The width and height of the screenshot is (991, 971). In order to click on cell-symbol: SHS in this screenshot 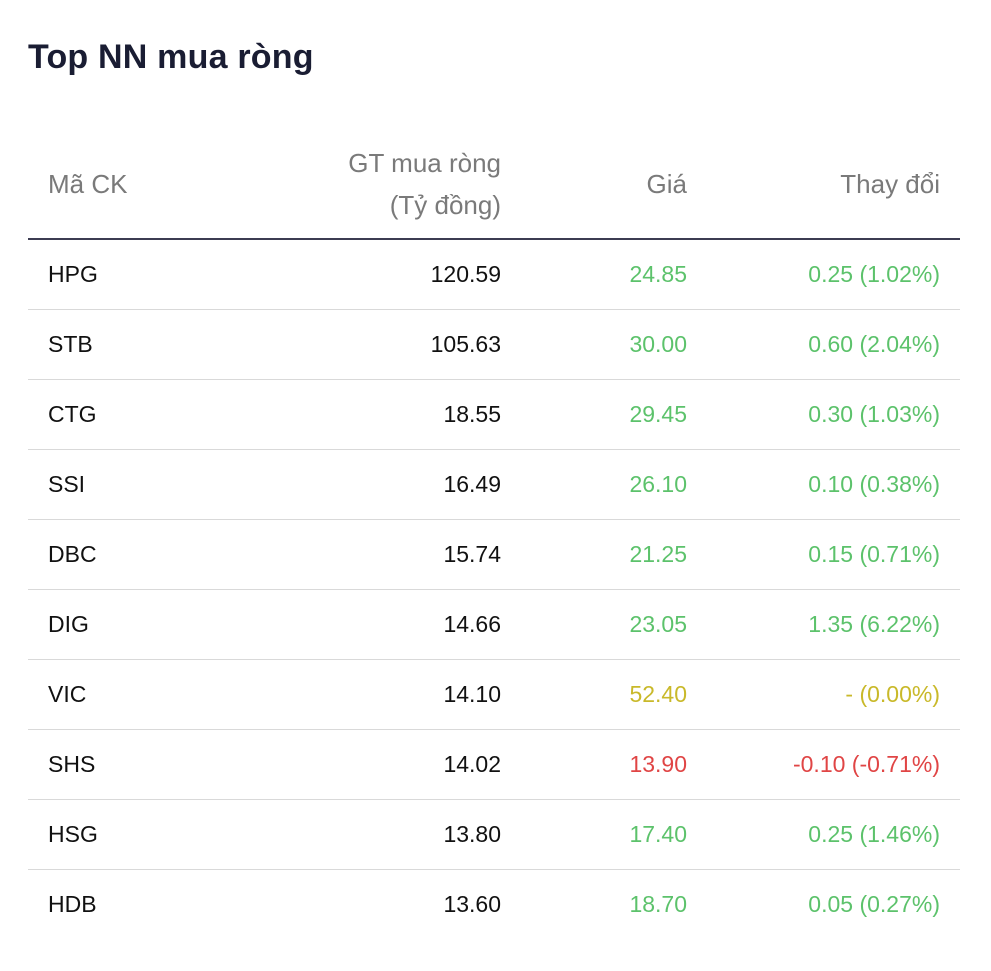, I will do `click(128, 764)`.